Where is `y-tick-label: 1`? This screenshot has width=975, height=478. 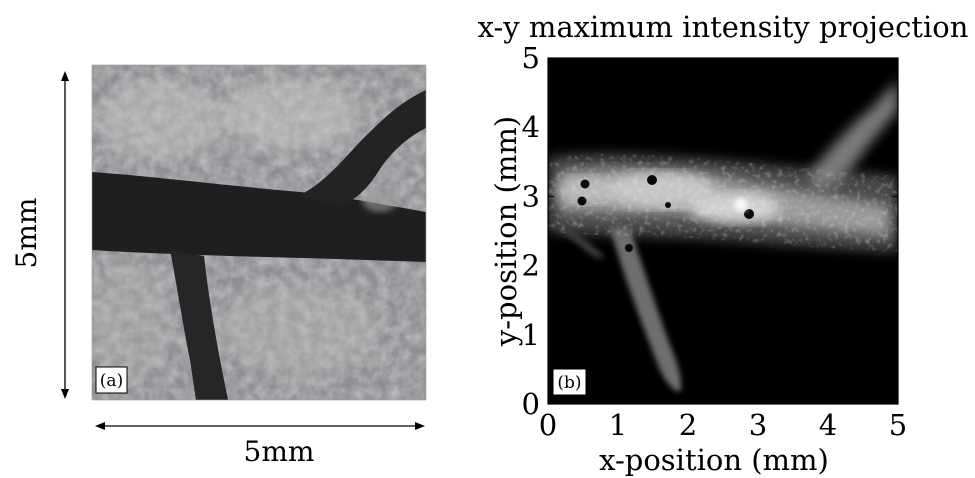
y-tick-label: 1 is located at coordinates (531, 335).